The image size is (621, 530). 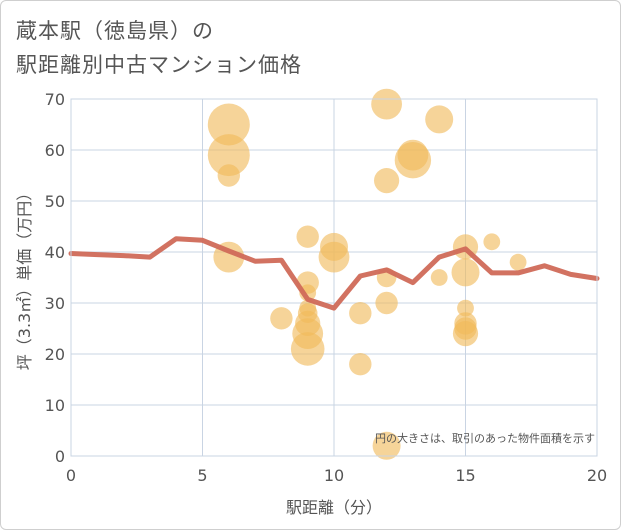 What do you see at coordinates (202, 475) in the screenshot?
I see `x-tick-label: 5` at bounding box center [202, 475].